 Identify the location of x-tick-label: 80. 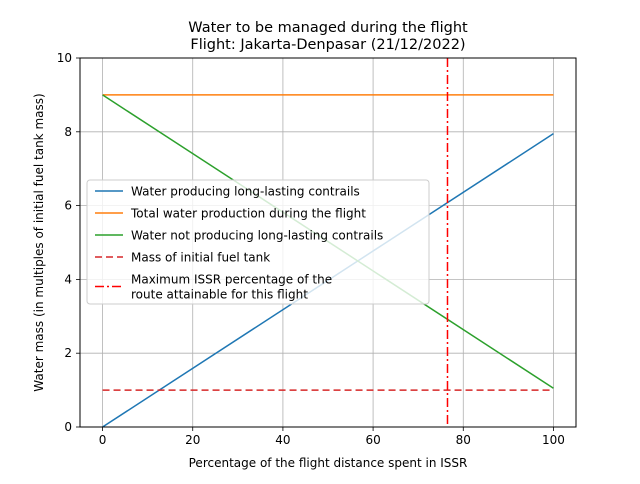
(463, 440).